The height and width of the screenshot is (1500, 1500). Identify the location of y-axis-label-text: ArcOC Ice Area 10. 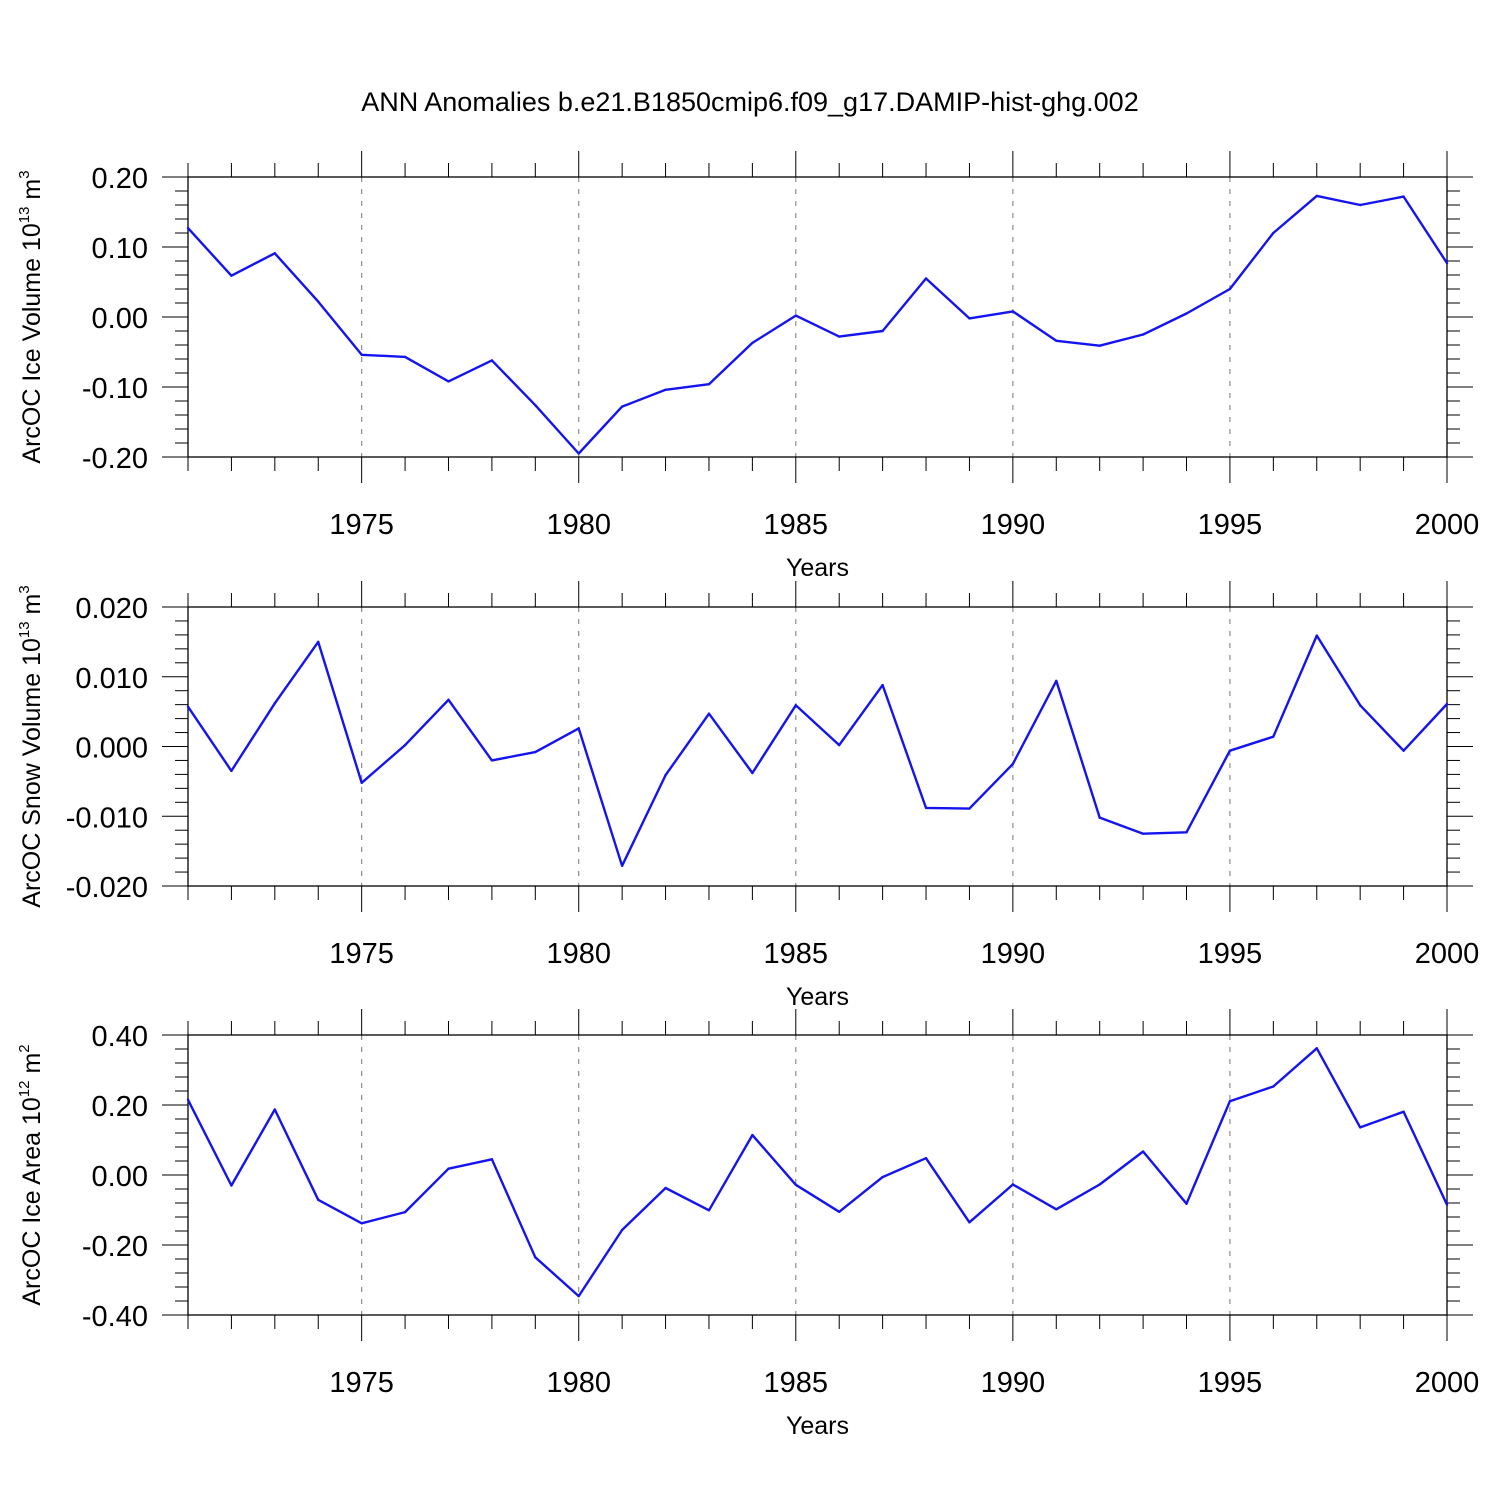
(32, 1201).